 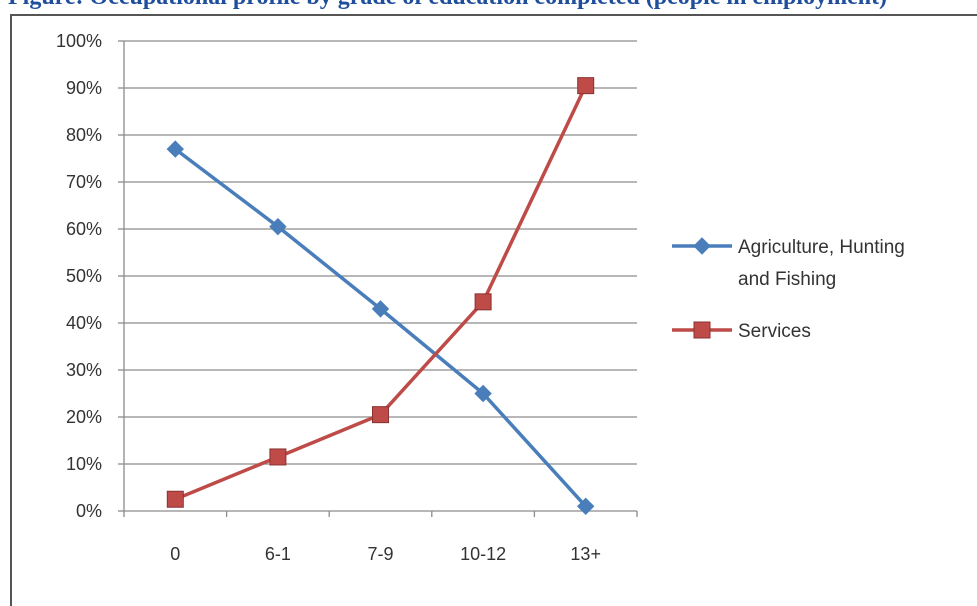 I want to click on x-axis-tick-labels: 0 6-1 7-9 10-12 13+, so click(x=385, y=554).